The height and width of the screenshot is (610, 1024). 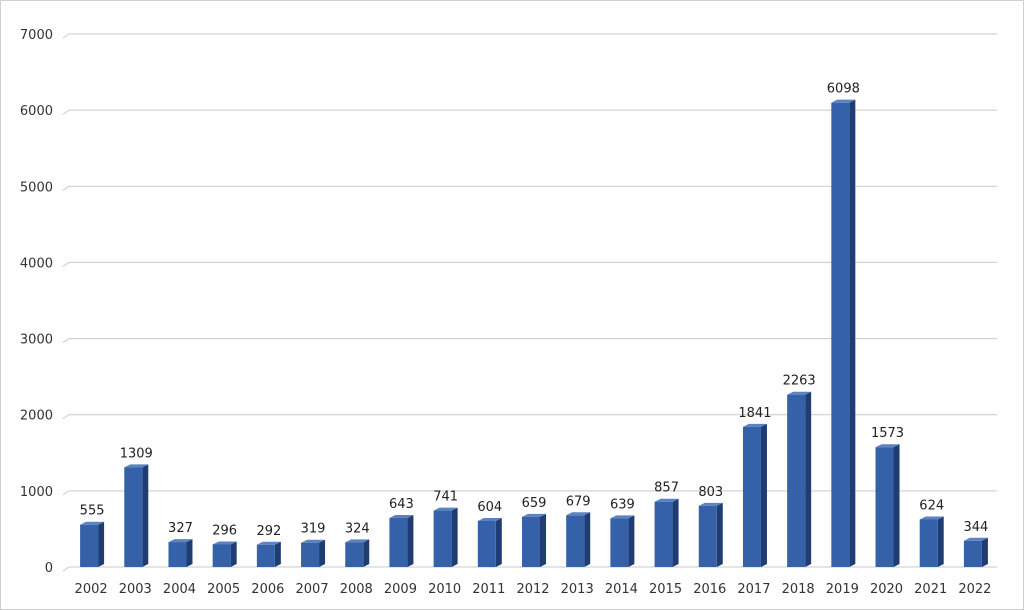 What do you see at coordinates (843, 89) in the screenshot?
I see `data-label: 6098` at bounding box center [843, 89].